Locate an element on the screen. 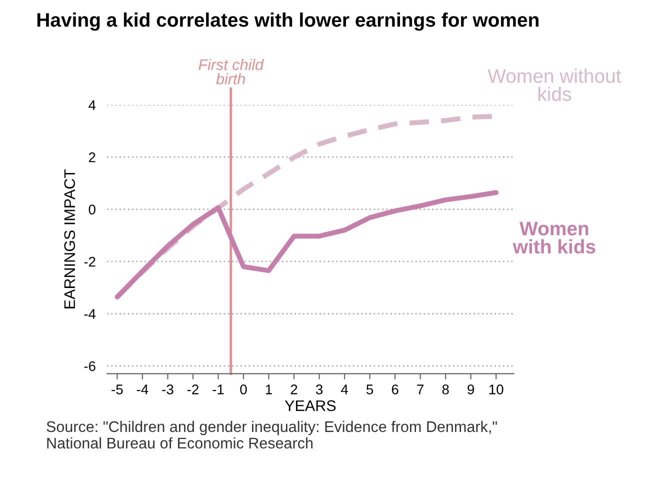  x-tick-label: 1 is located at coordinates (269, 389).